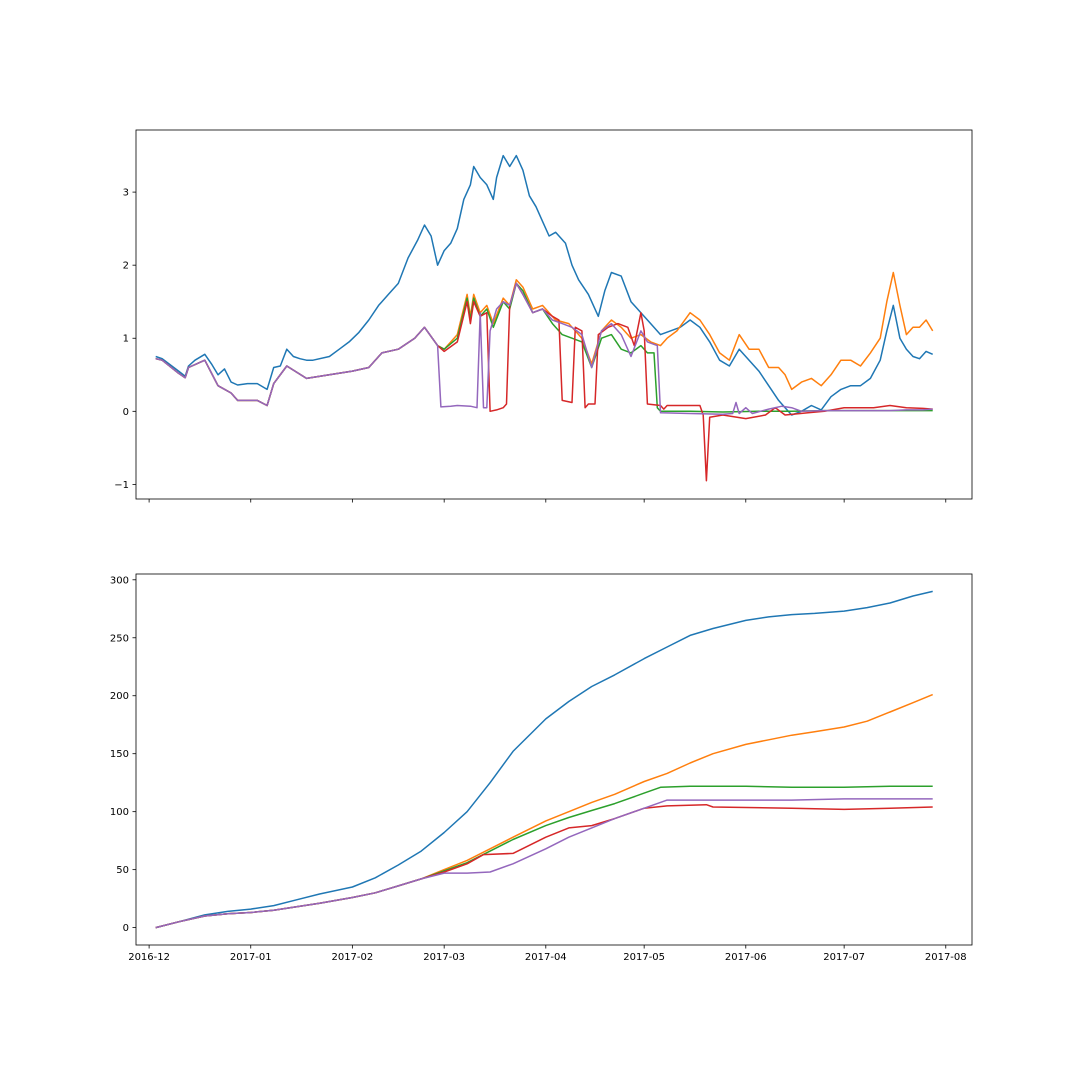 The height and width of the screenshot is (1080, 1080). I want to click on x-tick-label: 2017-05, so click(644, 957).